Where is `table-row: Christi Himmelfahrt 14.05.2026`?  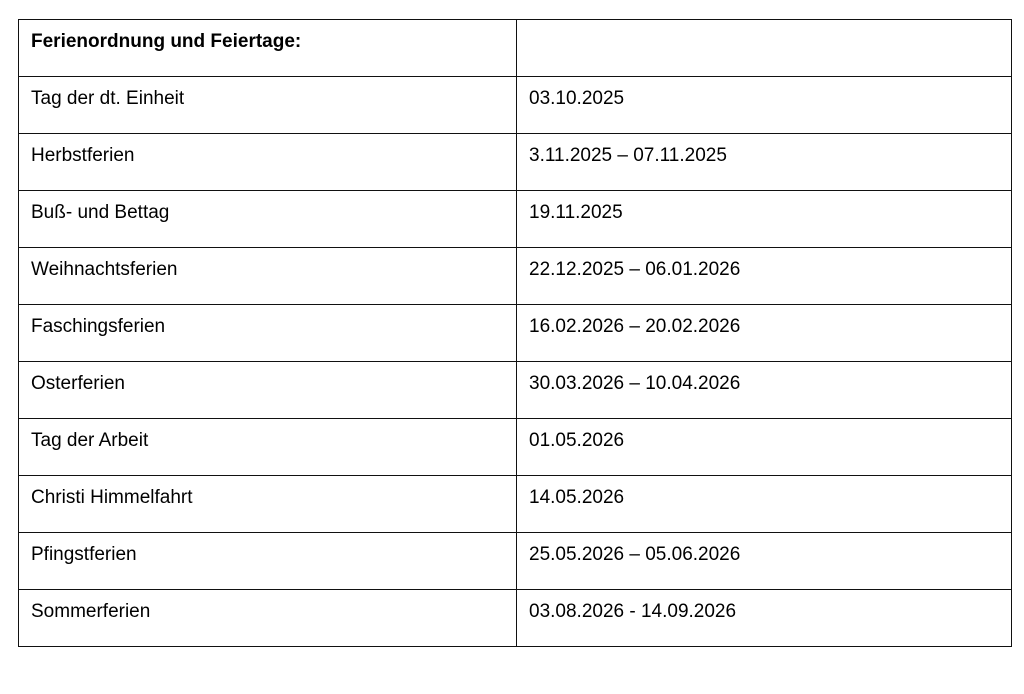 table-row: Christi Himmelfahrt 14.05.2026 is located at coordinates (515, 504).